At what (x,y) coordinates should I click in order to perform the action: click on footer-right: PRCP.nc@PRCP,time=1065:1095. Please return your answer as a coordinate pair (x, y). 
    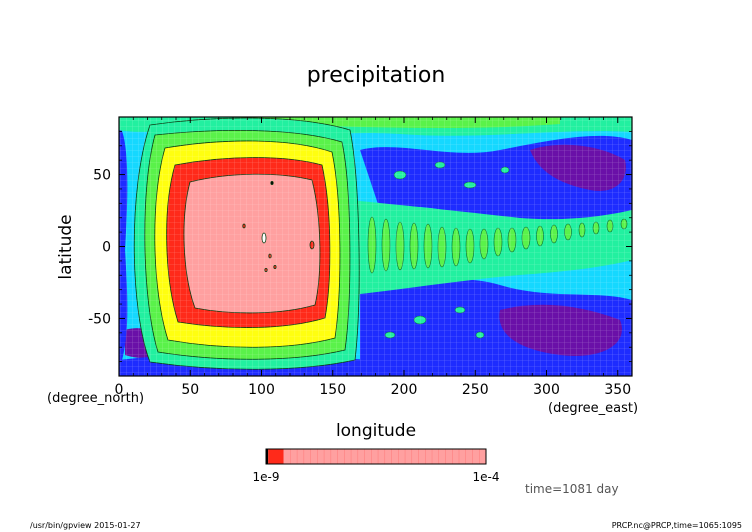
    Looking at the image, I should click on (677, 525).